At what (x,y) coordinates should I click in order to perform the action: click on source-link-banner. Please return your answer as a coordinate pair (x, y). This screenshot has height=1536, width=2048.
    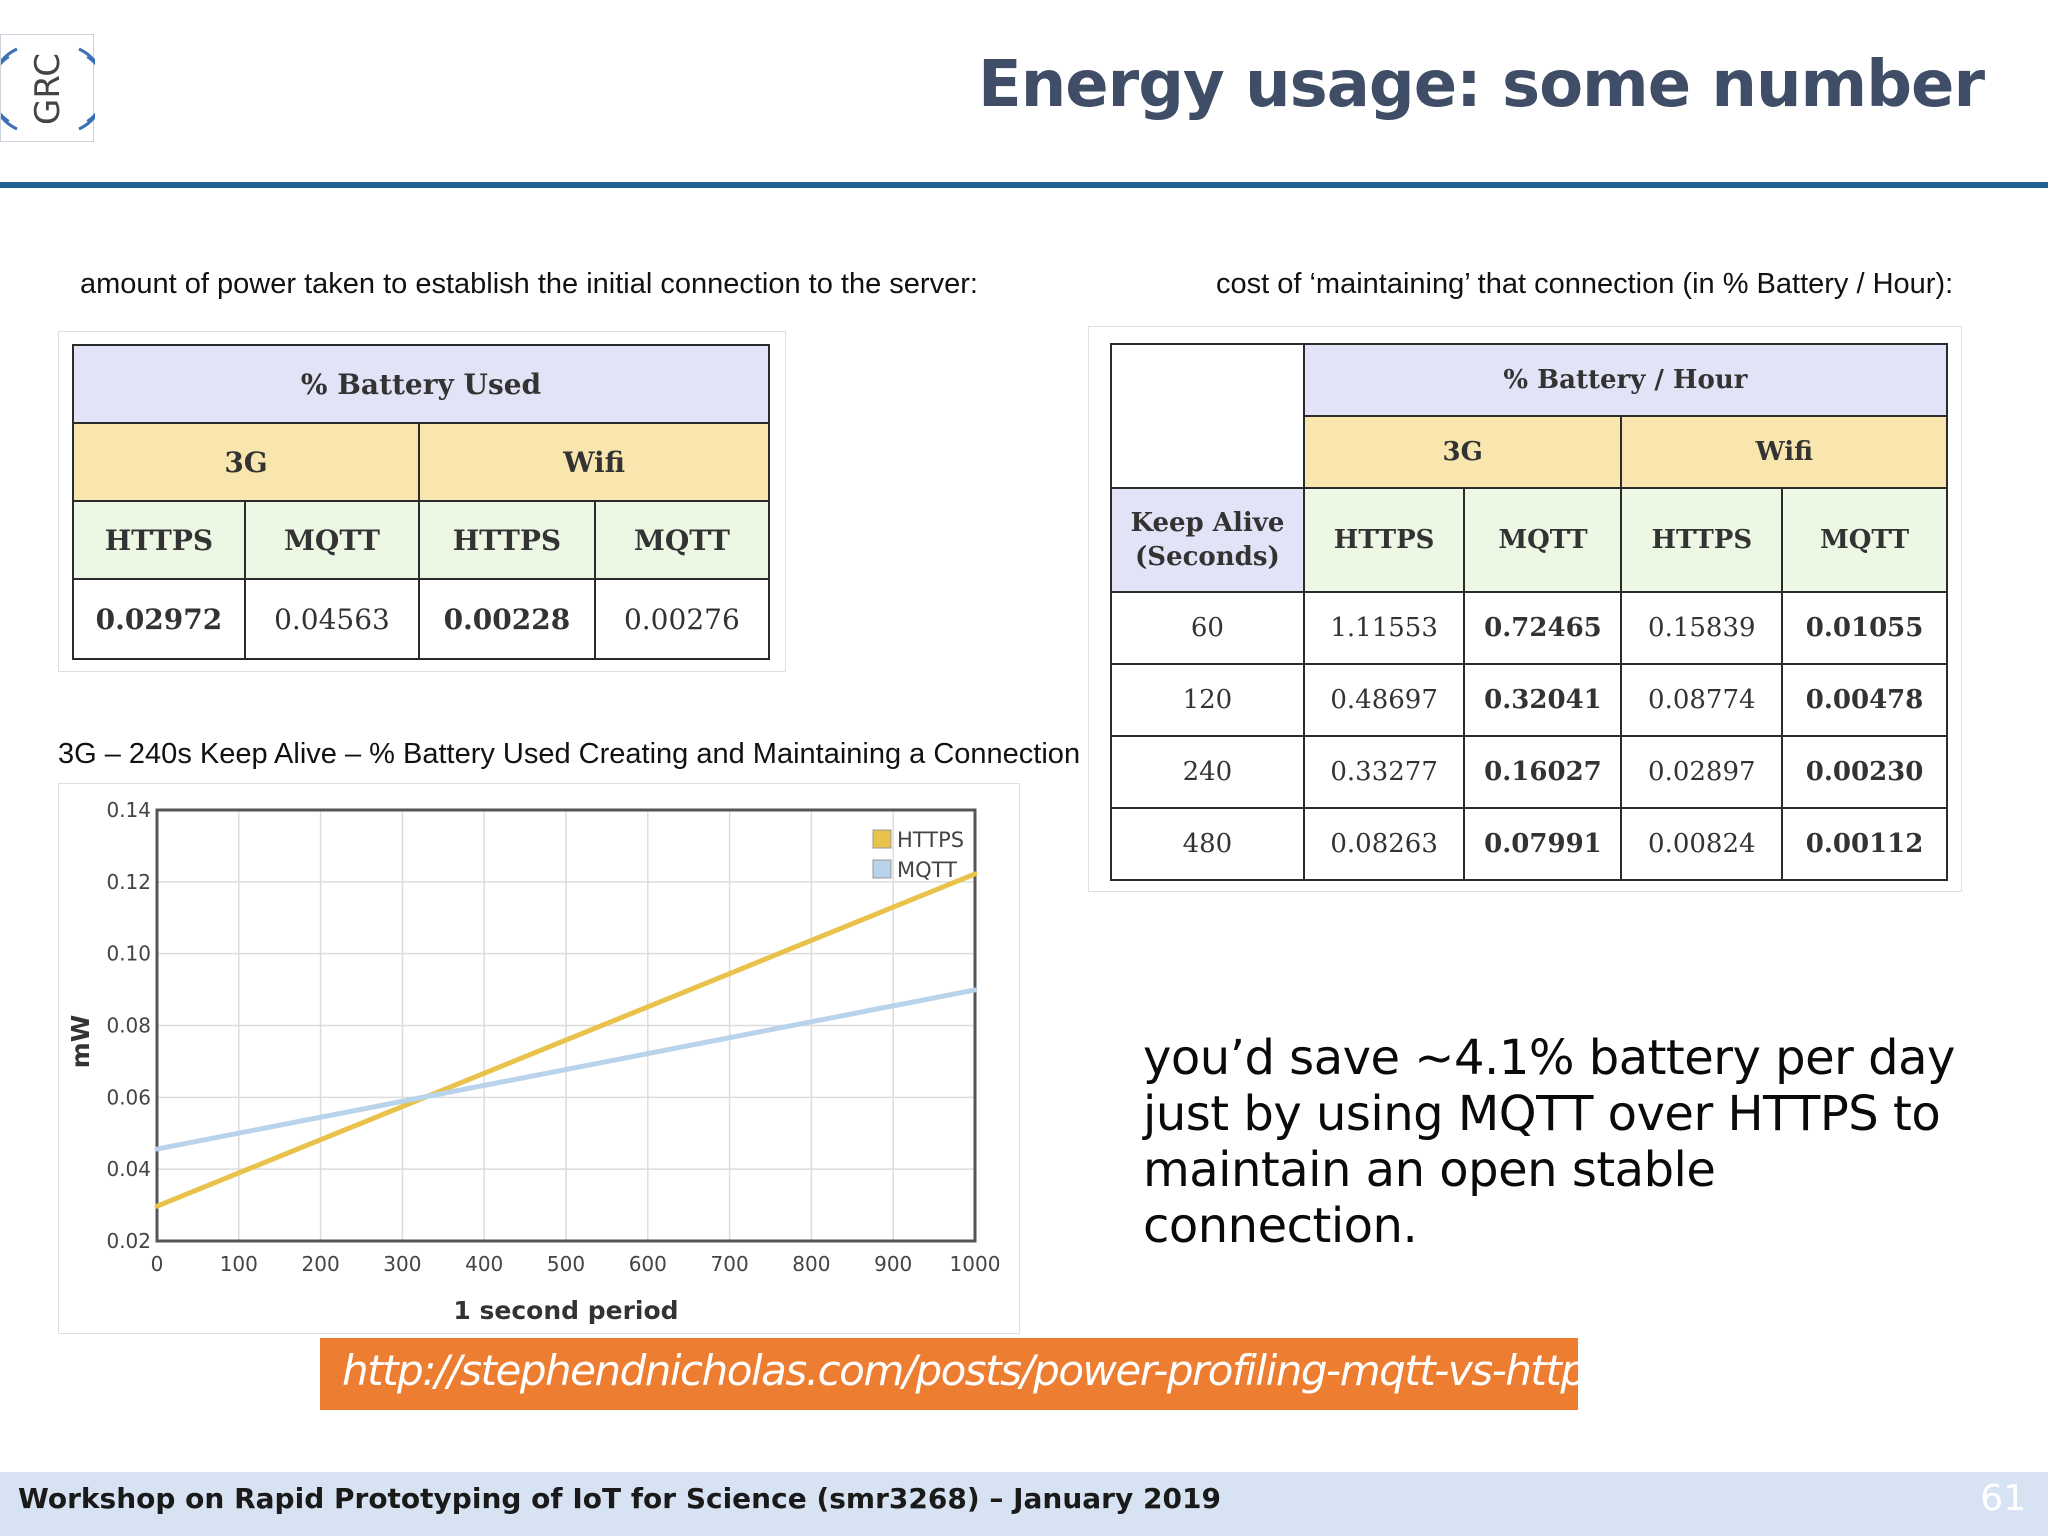
    Looking at the image, I should click on (949, 1374).